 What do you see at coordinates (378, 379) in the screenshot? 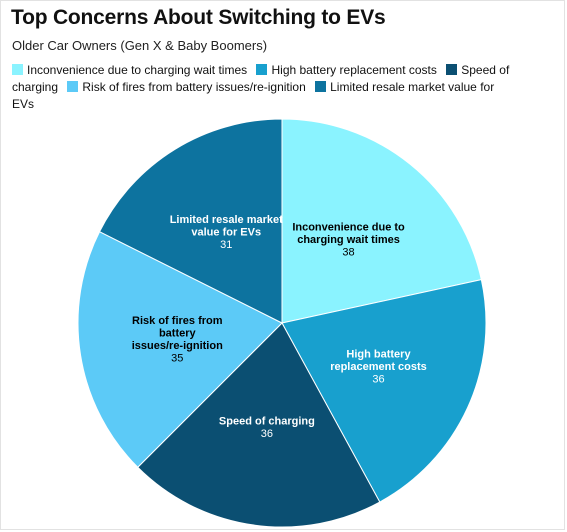
I see `slice-value-1: 36` at bounding box center [378, 379].